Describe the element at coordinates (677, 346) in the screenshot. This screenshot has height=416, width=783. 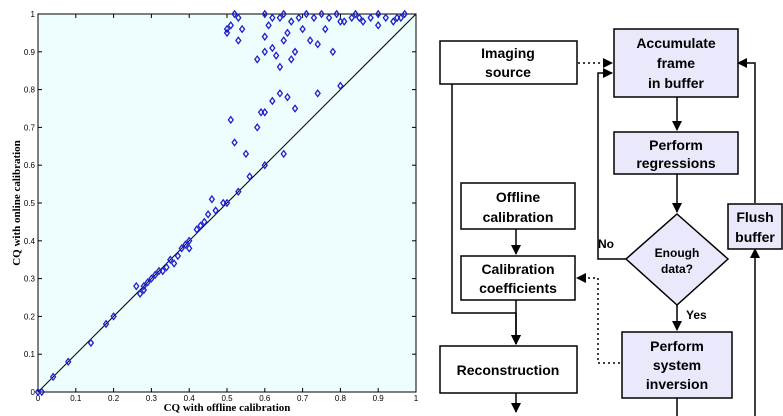
I see `node-perform-inversion-line1: Perform` at that location.